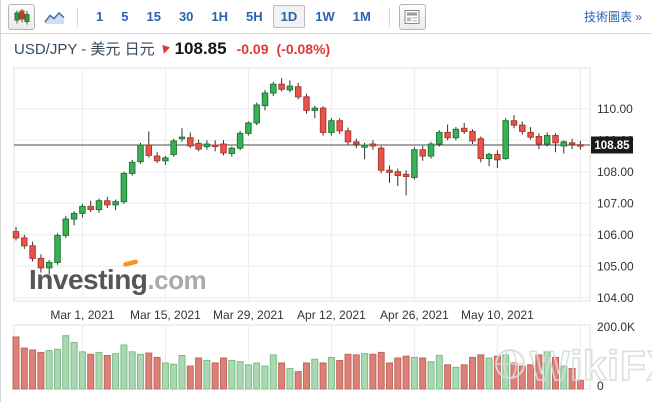 This screenshot has width=652, height=402. What do you see at coordinates (615, 298) in the screenshot?
I see `y-axis-label: 104.00` at bounding box center [615, 298].